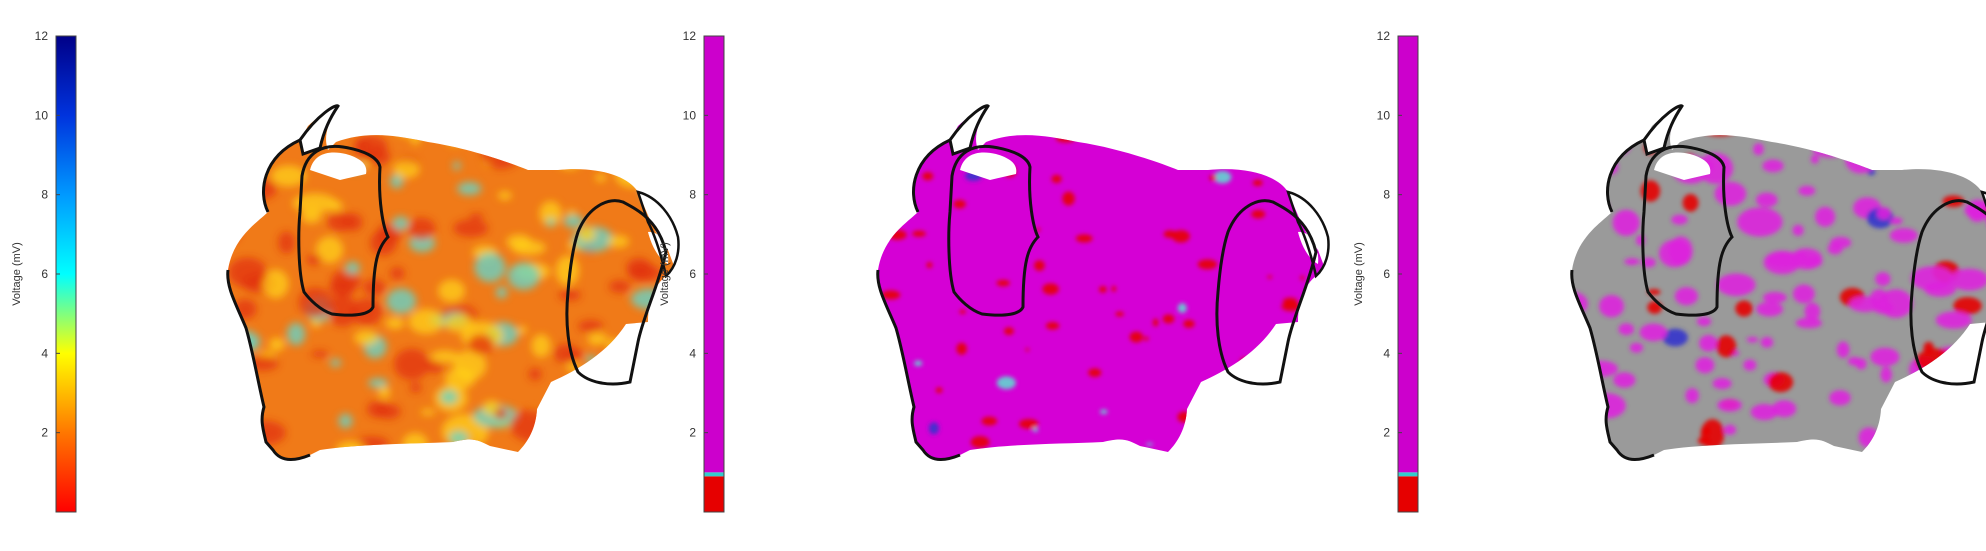 The image size is (1986, 551). Describe the element at coordinates (665, 274) in the screenshot. I see `y-axis-label: Voltage (mV)` at that location.